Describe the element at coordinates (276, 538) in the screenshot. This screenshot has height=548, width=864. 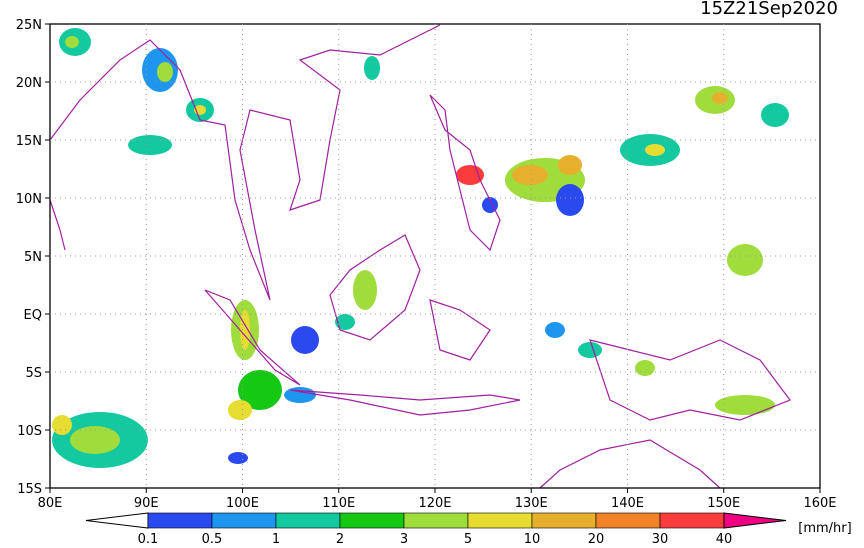
I see `colorbar-label: 1` at that location.